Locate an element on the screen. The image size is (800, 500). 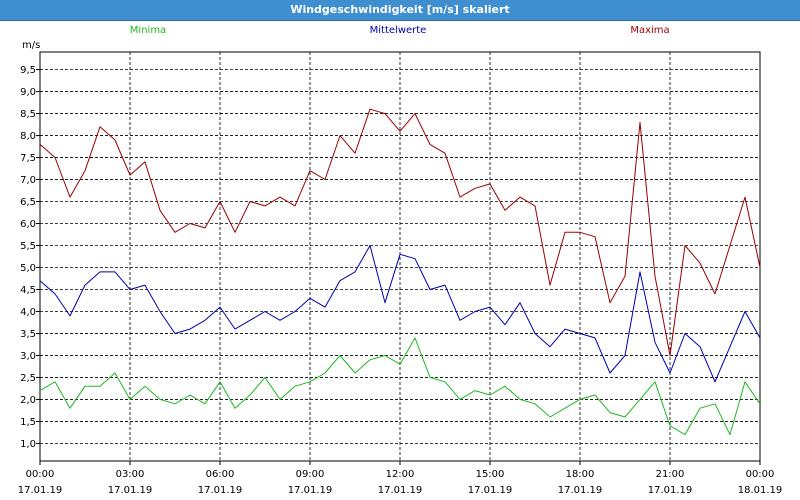
y-axis-label: m/s is located at coordinates (31, 45).